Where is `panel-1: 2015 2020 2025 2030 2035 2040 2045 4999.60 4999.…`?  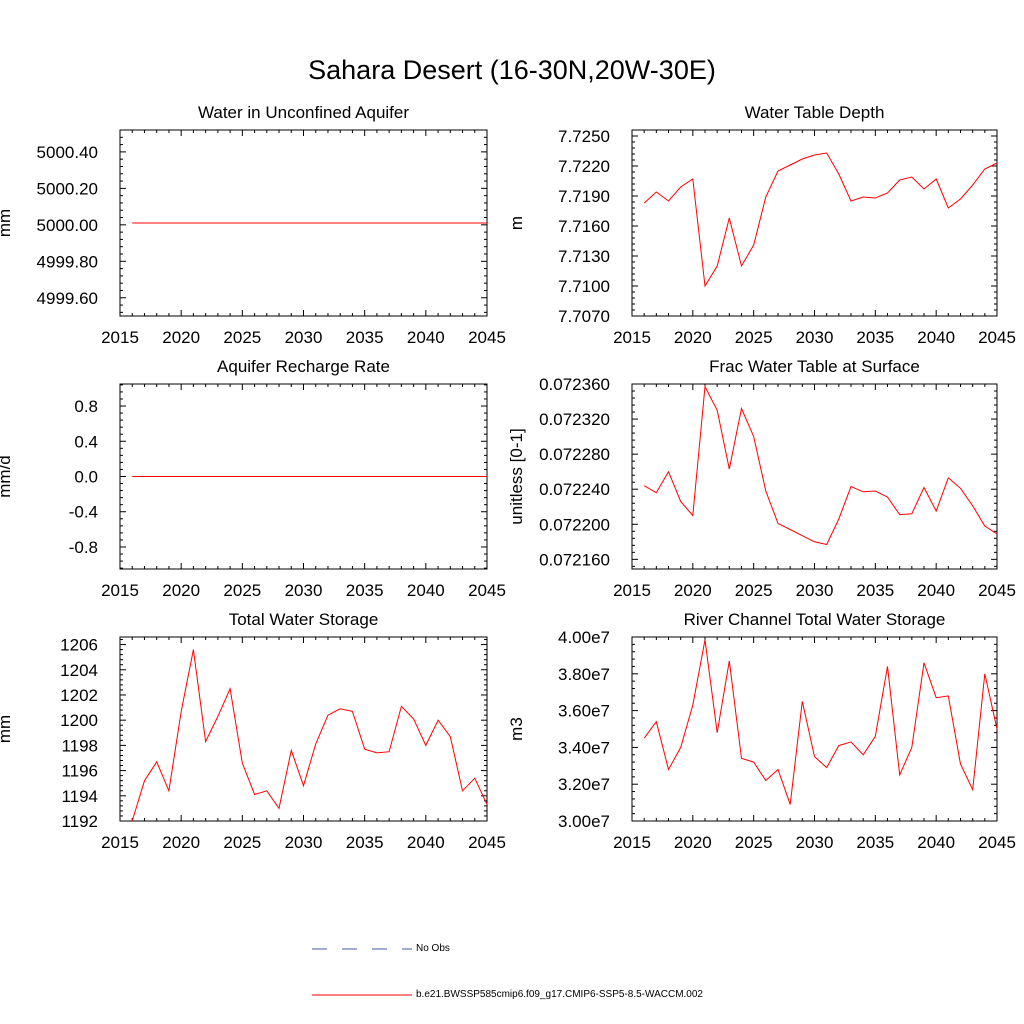
panel-1: 2015 2020 2025 2030 2035 2040 2045 4999.60 4999.… is located at coordinates (253, 225).